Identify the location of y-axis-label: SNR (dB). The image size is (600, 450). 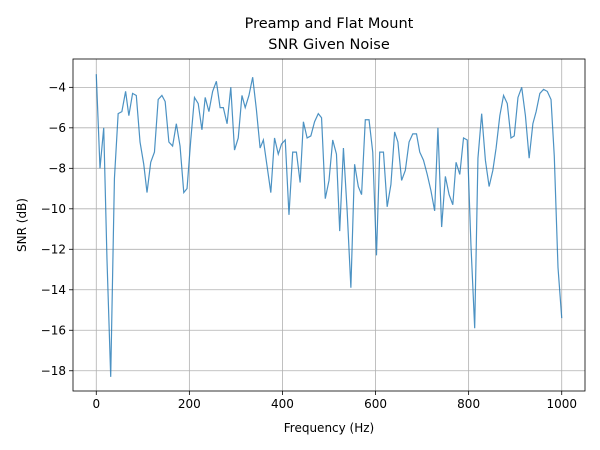
(22, 225).